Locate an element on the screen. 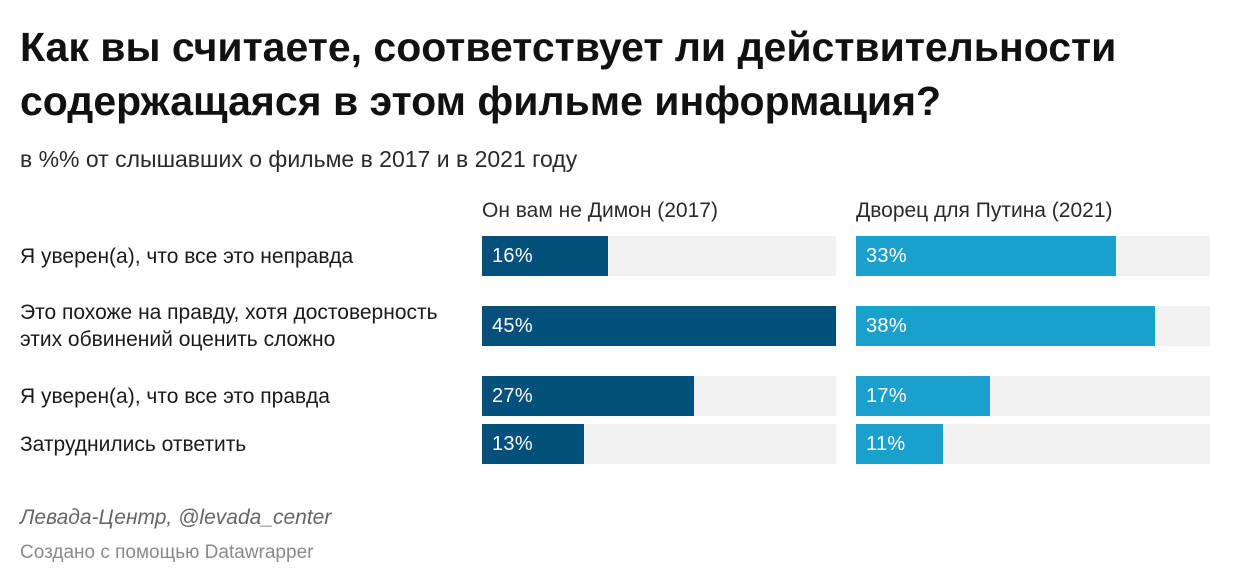  source-note: Левада-Центр, @levada_center is located at coordinates (176, 517).